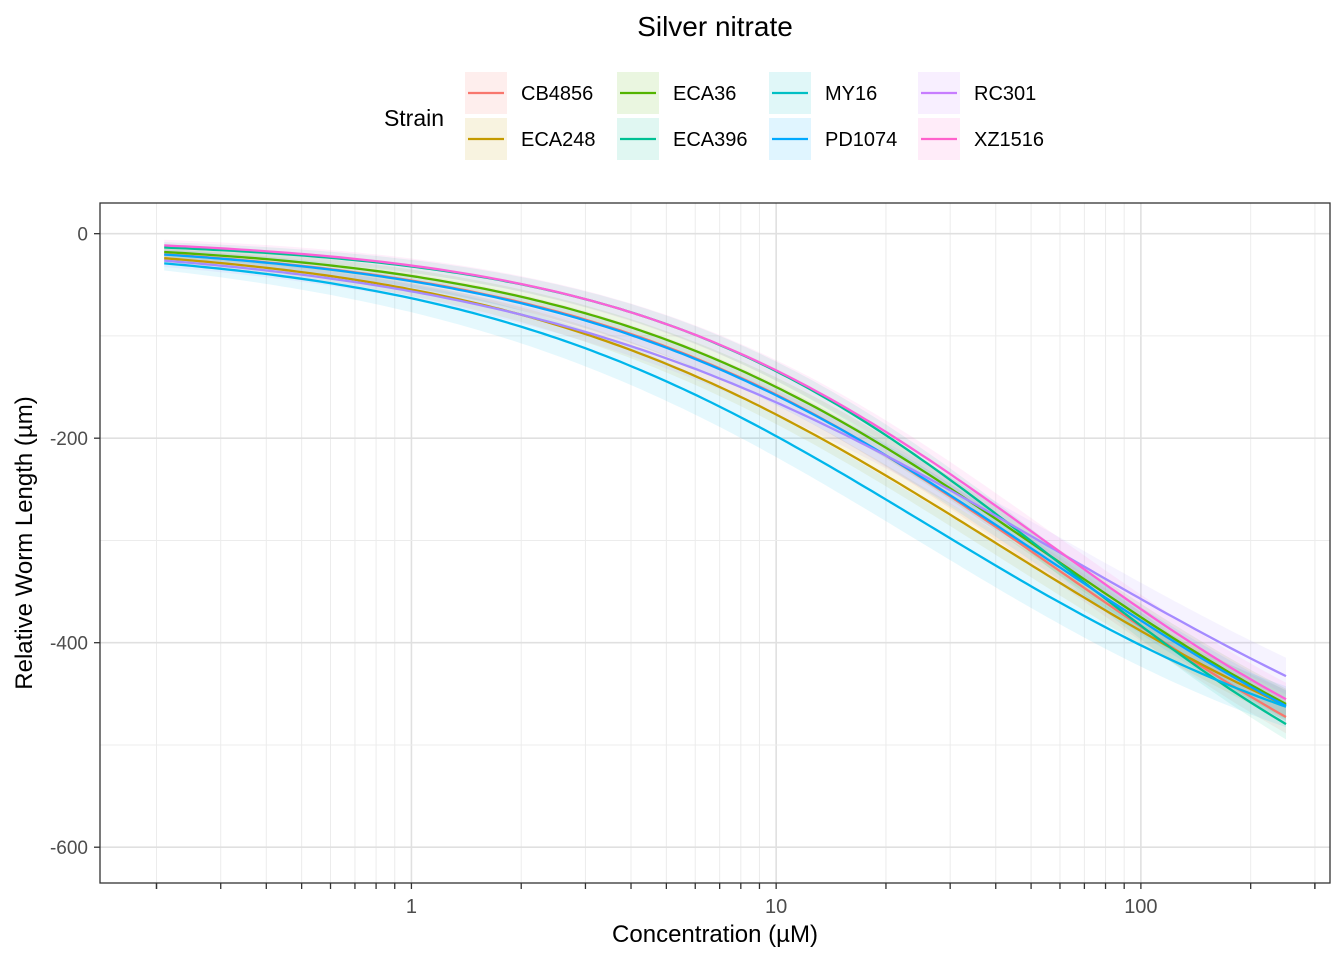 The image size is (1344, 960). Describe the element at coordinates (861, 140) in the screenshot. I see `legend-label: PD1074` at that location.